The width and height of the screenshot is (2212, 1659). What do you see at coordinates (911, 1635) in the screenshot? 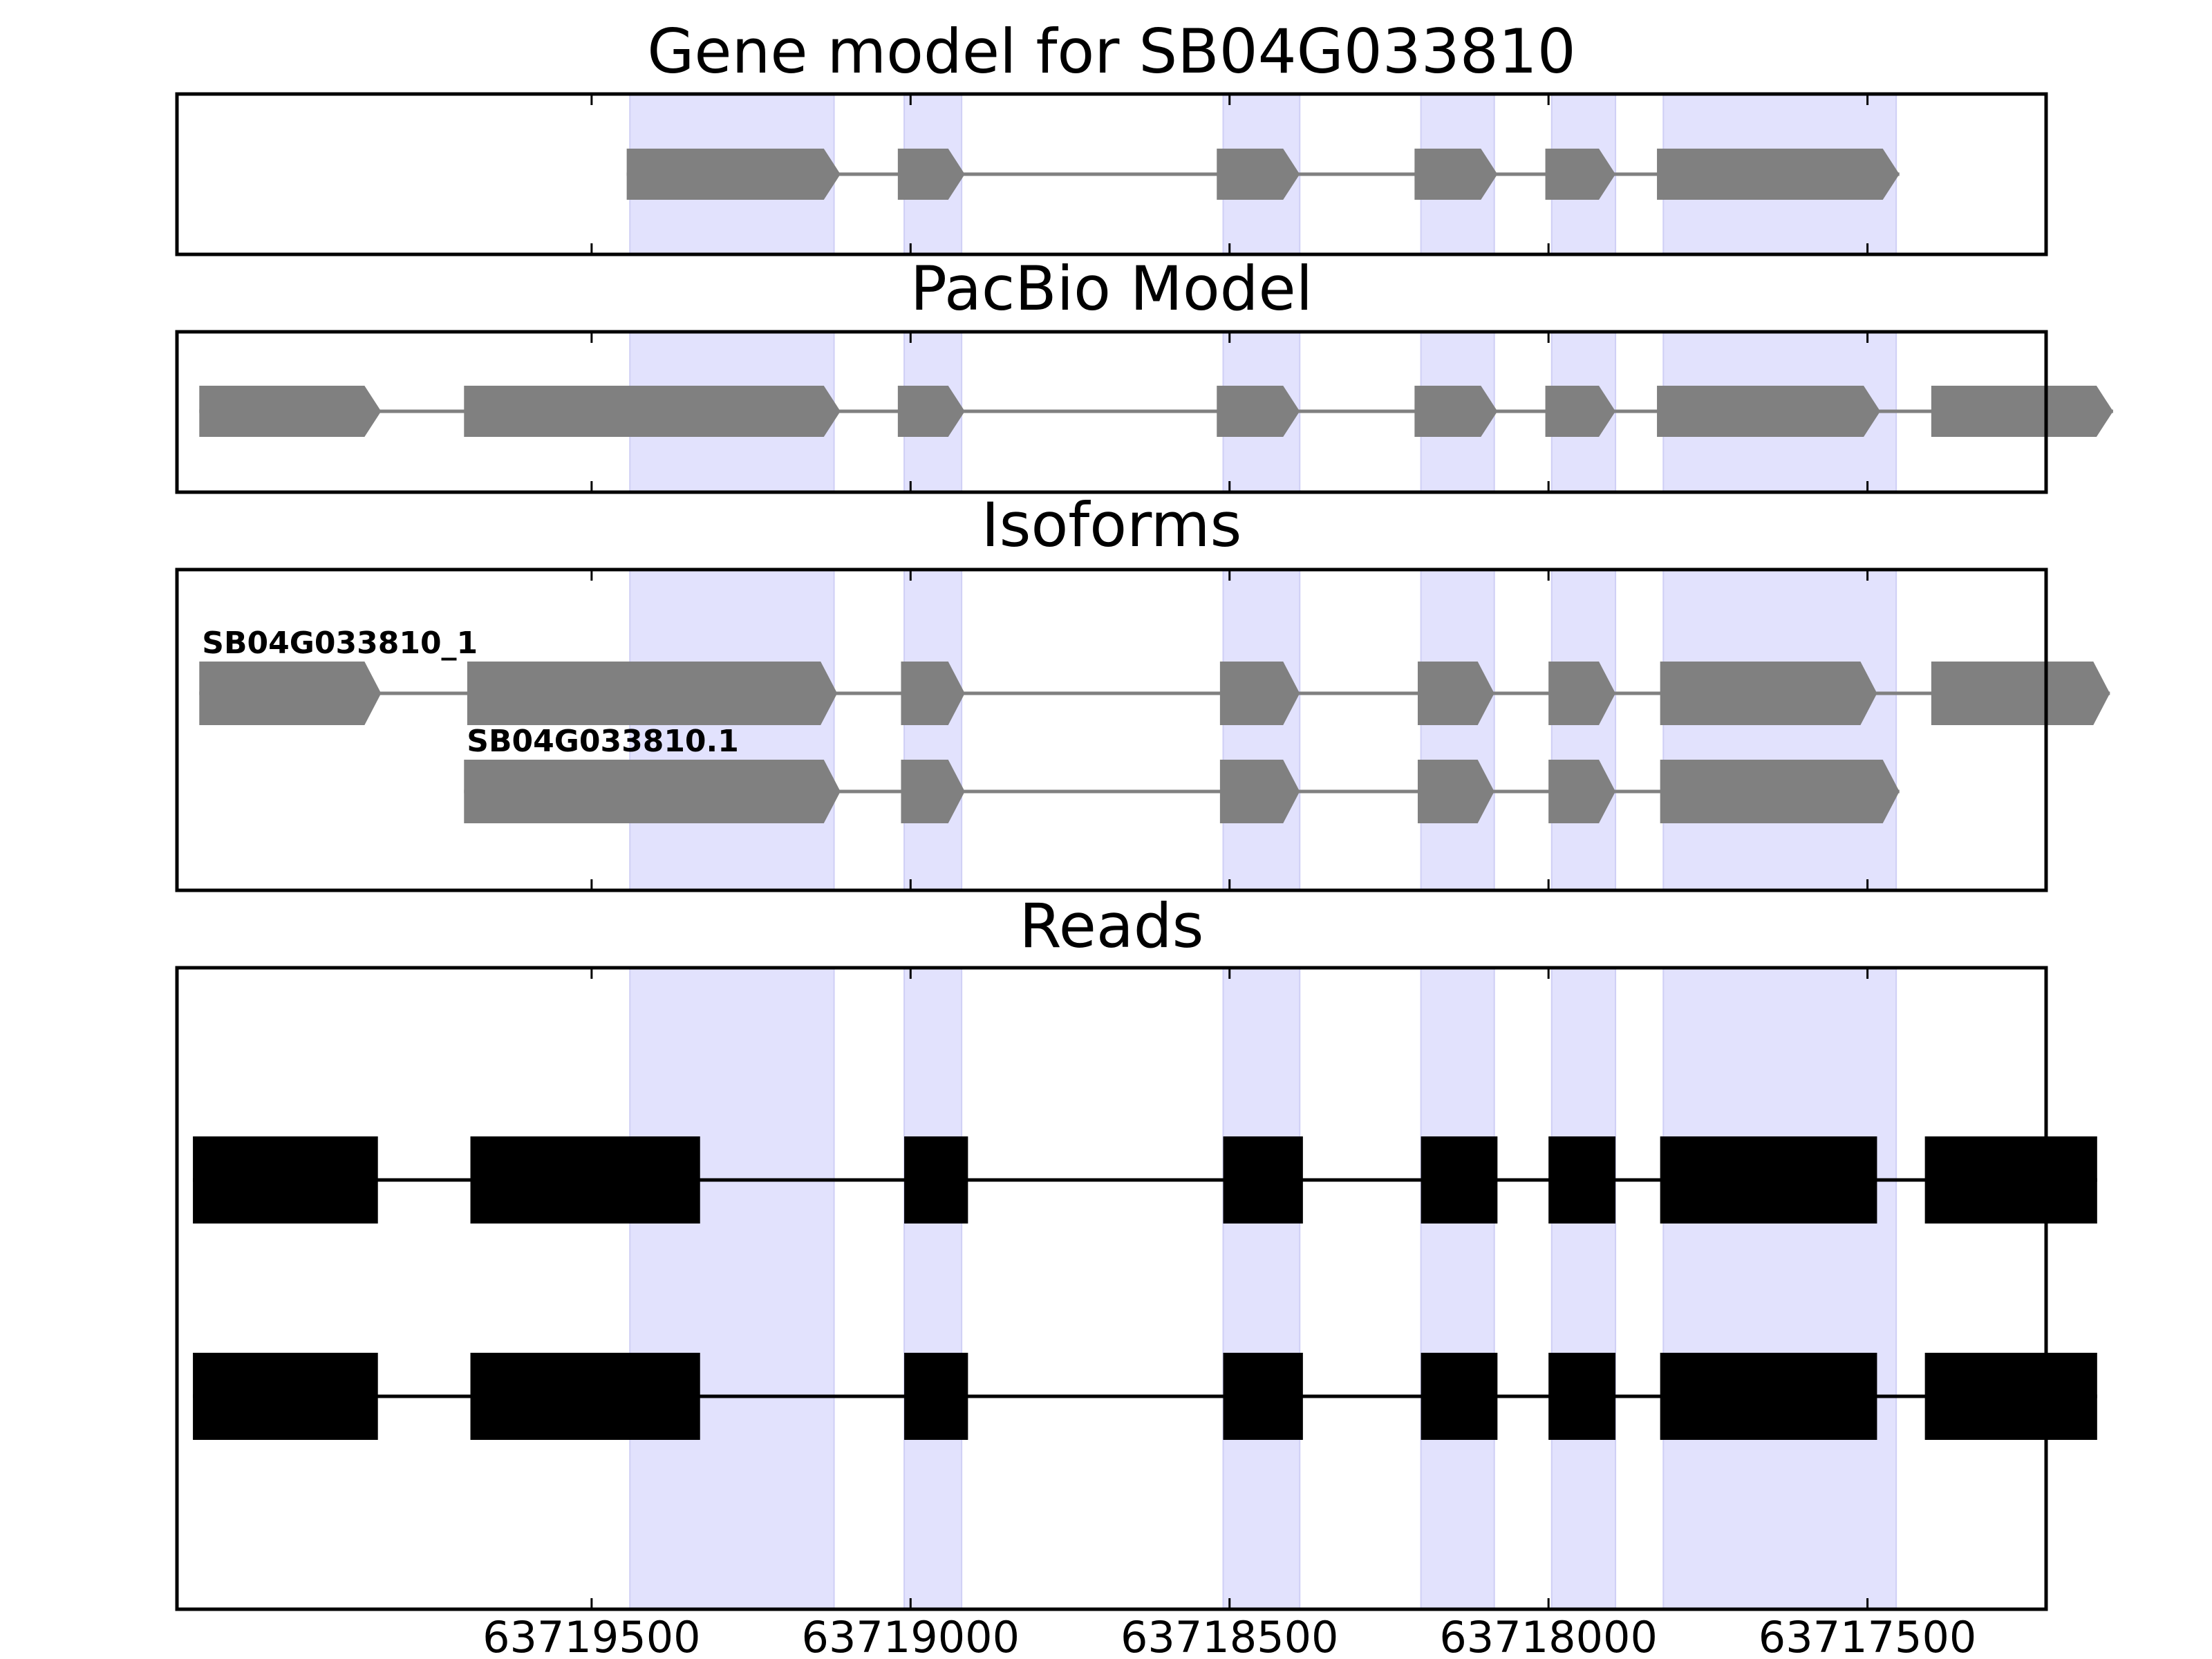
I see `x-tick-label: 63719000` at bounding box center [911, 1635].